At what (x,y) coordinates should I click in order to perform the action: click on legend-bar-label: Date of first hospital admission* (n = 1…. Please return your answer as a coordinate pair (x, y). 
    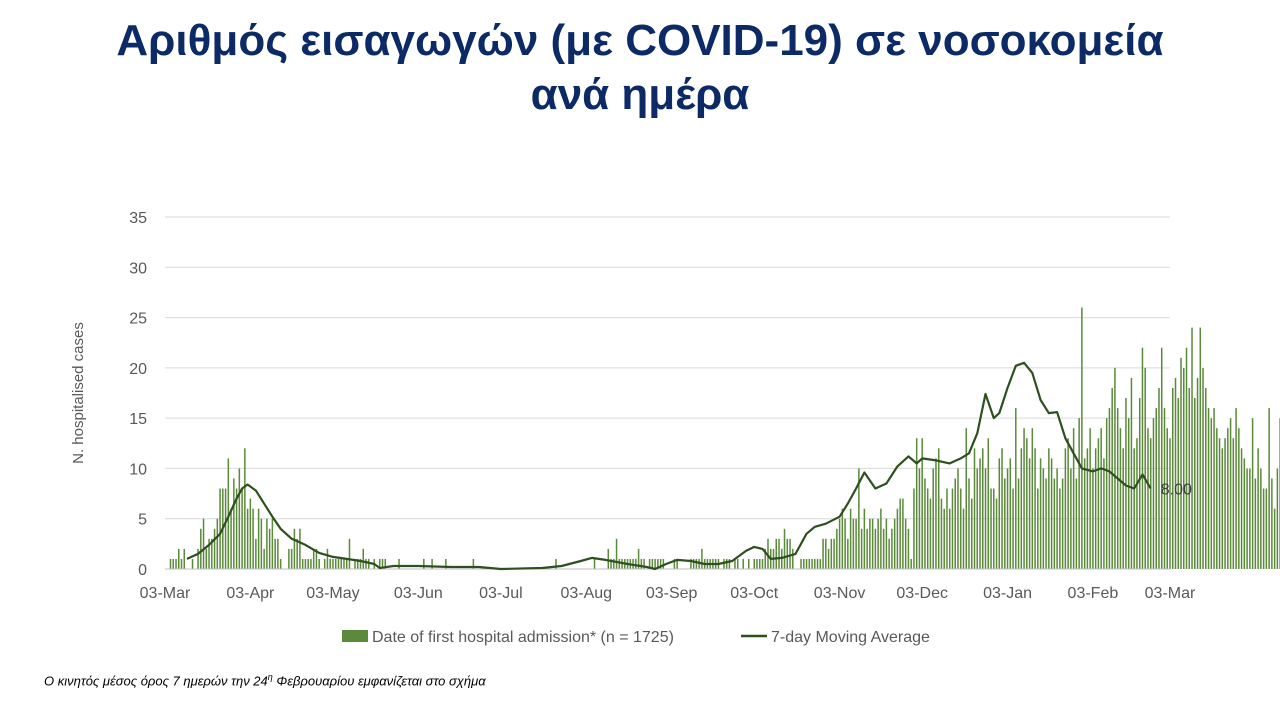
    Looking at the image, I should click on (523, 637).